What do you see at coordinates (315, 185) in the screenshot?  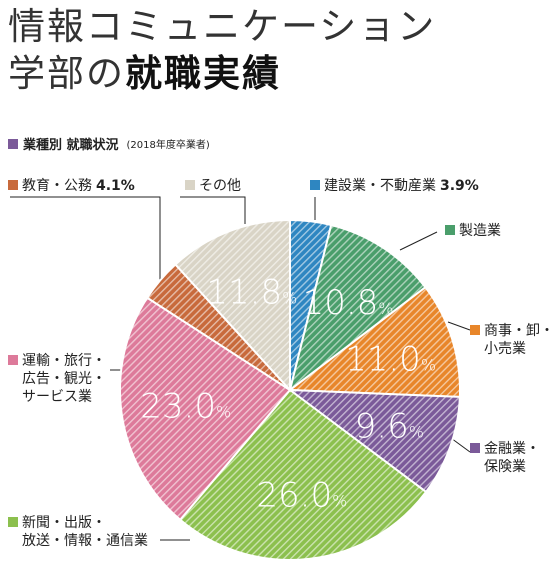 I see `construction-swatch-icon` at bounding box center [315, 185].